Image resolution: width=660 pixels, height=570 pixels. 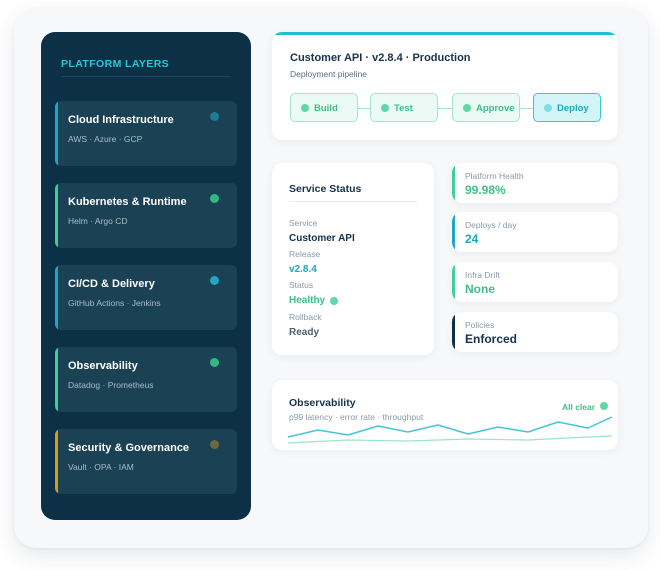 What do you see at coordinates (535, 183) in the screenshot?
I see `metric-platform-health: Platform Health 99.98%` at bounding box center [535, 183].